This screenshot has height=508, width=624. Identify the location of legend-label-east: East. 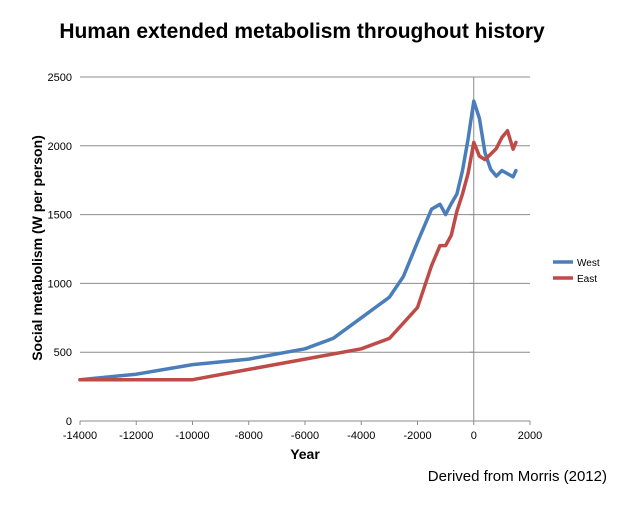
(587, 279).